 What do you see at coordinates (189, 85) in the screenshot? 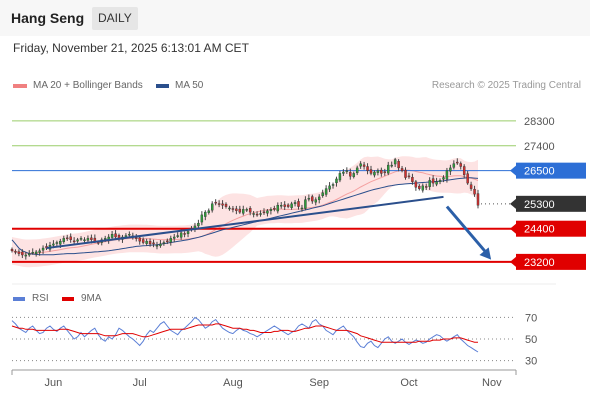
I see `ma50-label: MA 50` at bounding box center [189, 85].